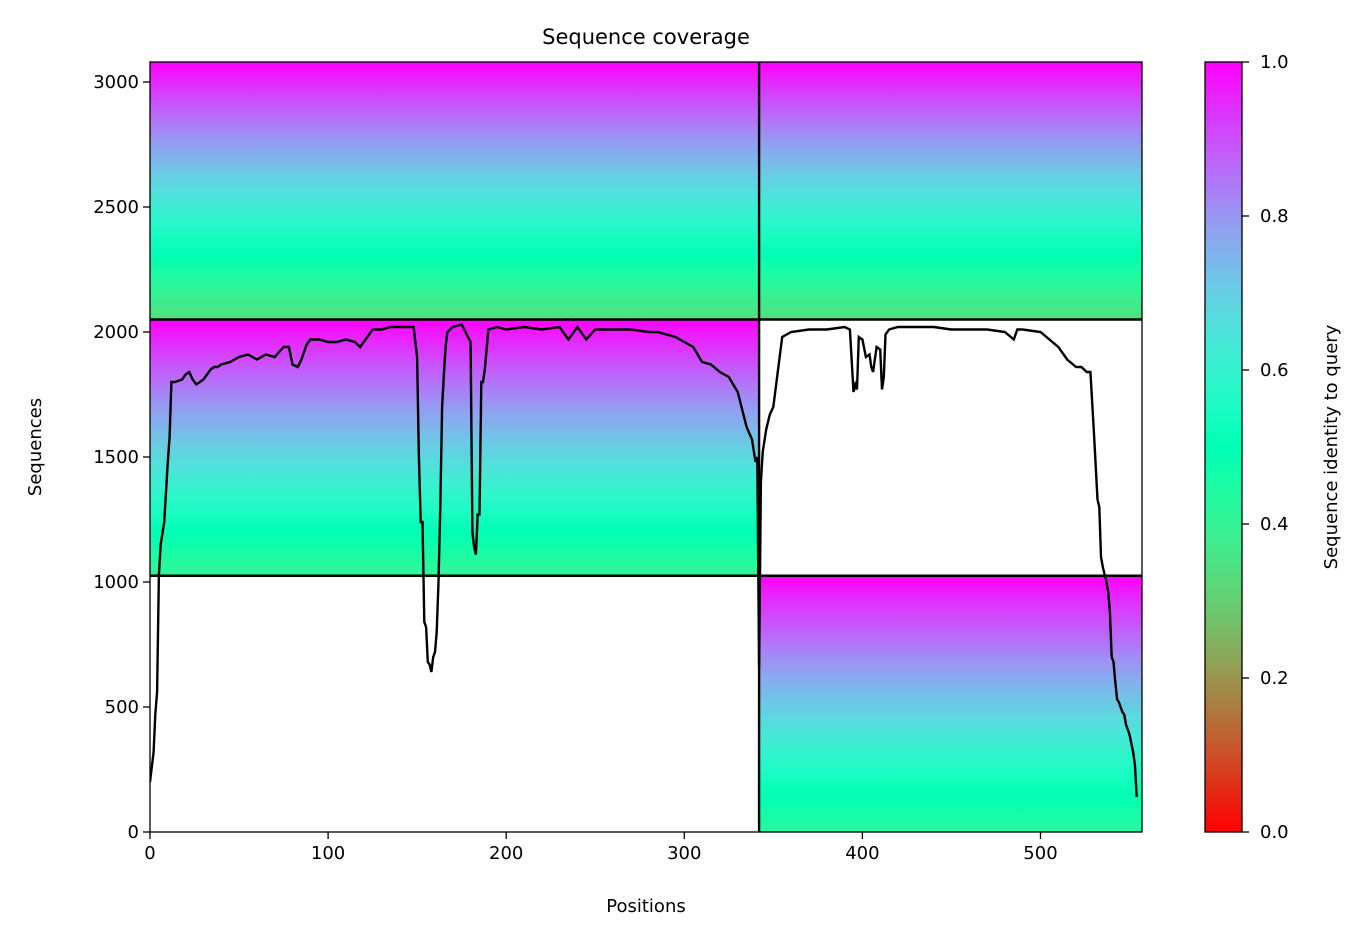  What do you see at coordinates (116, 457) in the screenshot?
I see `y-tick-label: 1500` at bounding box center [116, 457].